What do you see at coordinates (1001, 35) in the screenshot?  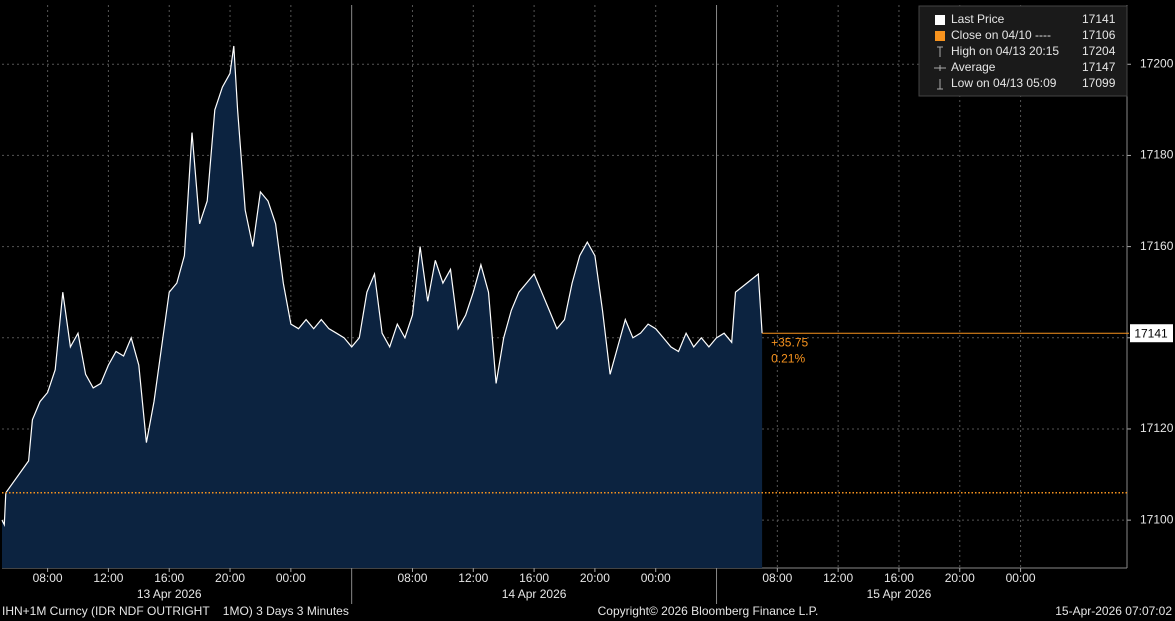 I see `legend-label: Close on 04/10 ----` at bounding box center [1001, 35].